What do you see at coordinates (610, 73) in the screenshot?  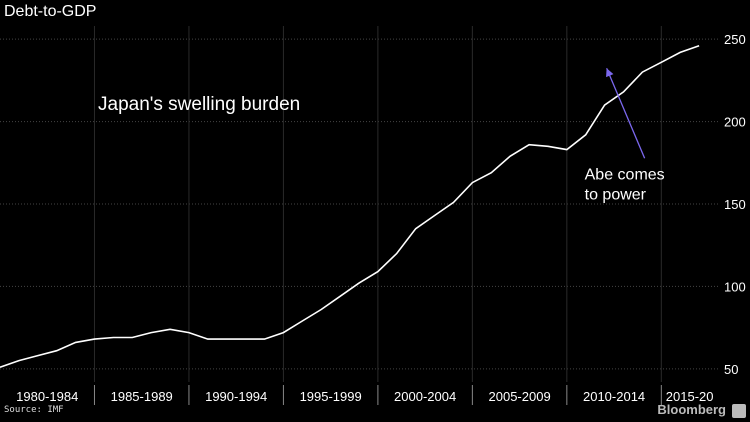 I see `annotation-arrow-head` at bounding box center [610, 73].